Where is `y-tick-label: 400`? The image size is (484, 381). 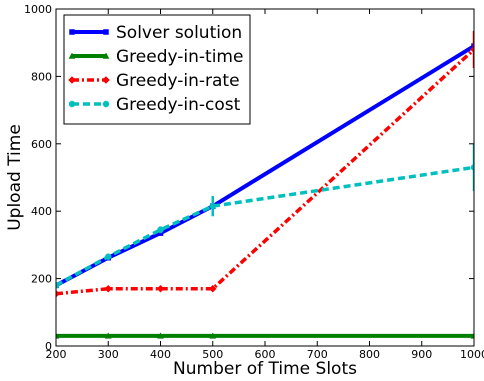
y-tick-label: 400 is located at coordinates (41, 211).